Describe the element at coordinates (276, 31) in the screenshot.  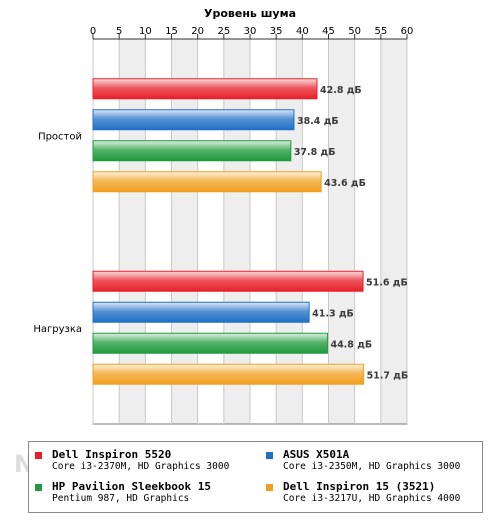
I see `tick-label: 35` at that location.